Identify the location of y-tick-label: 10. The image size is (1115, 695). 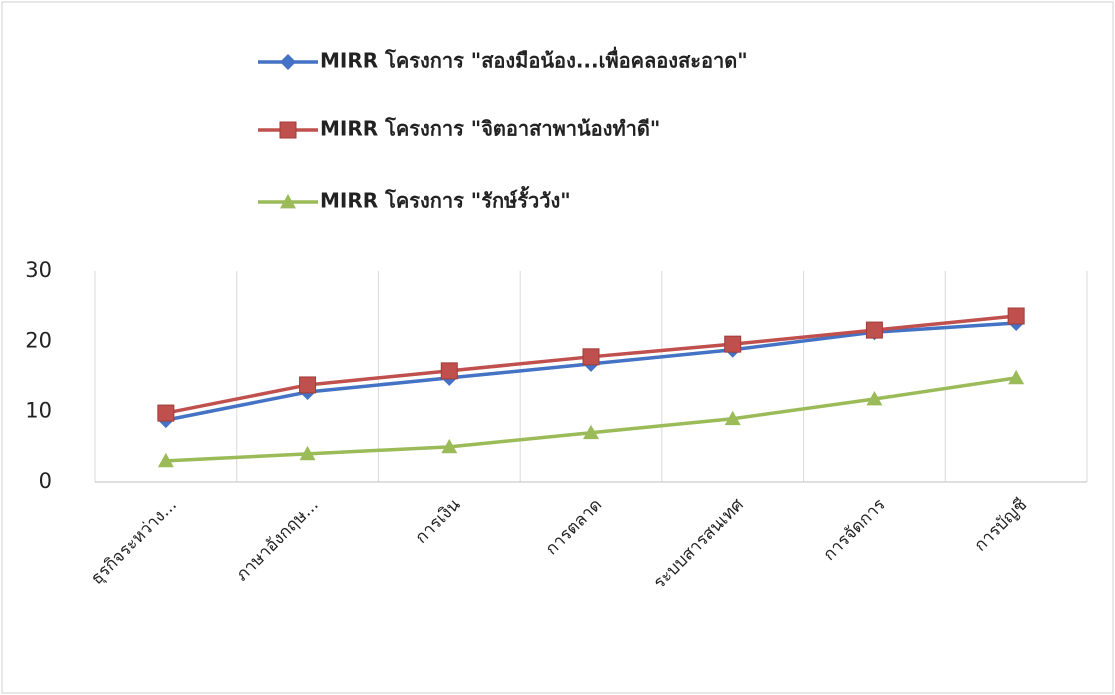
(38, 411).